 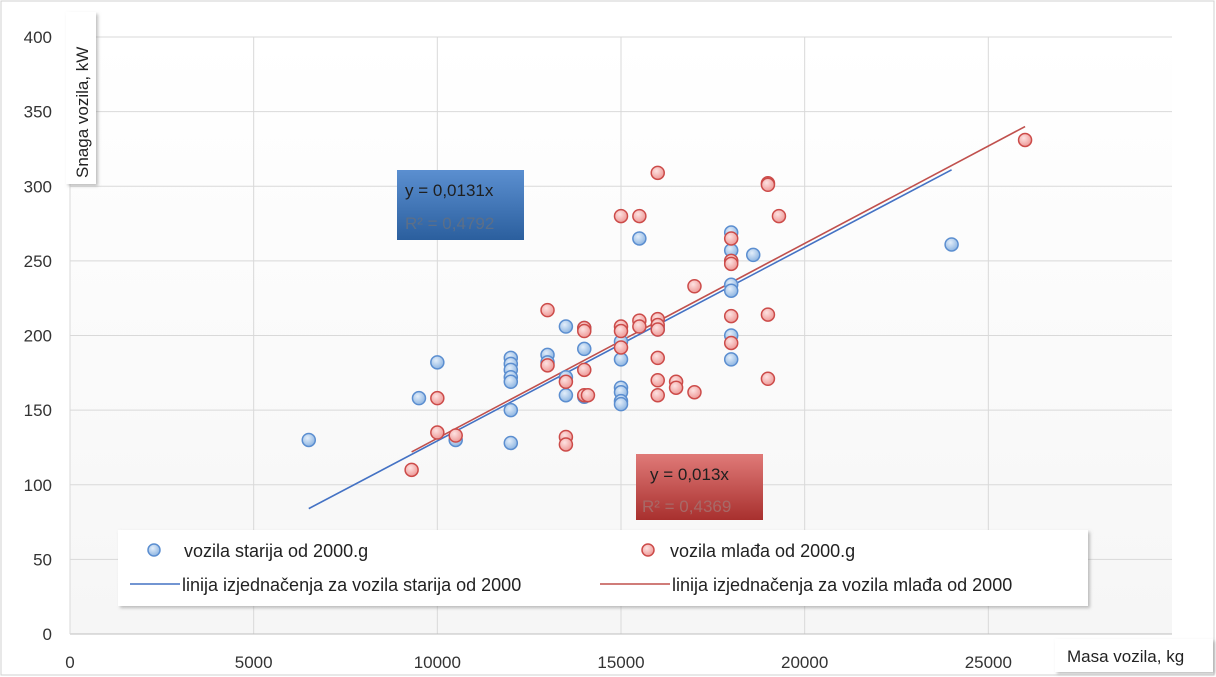 What do you see at coordinates (38, 112) in the screenshot?
I see `y-tick-label: 350` at bounding box center [38, 112].